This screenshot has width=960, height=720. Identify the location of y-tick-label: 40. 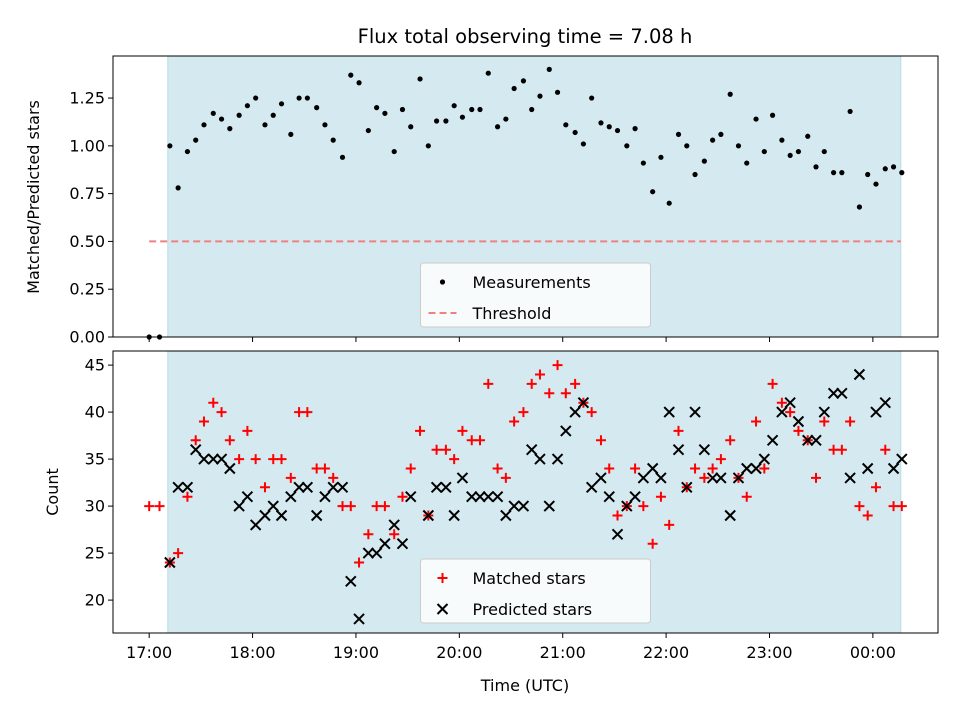
(95, 412).